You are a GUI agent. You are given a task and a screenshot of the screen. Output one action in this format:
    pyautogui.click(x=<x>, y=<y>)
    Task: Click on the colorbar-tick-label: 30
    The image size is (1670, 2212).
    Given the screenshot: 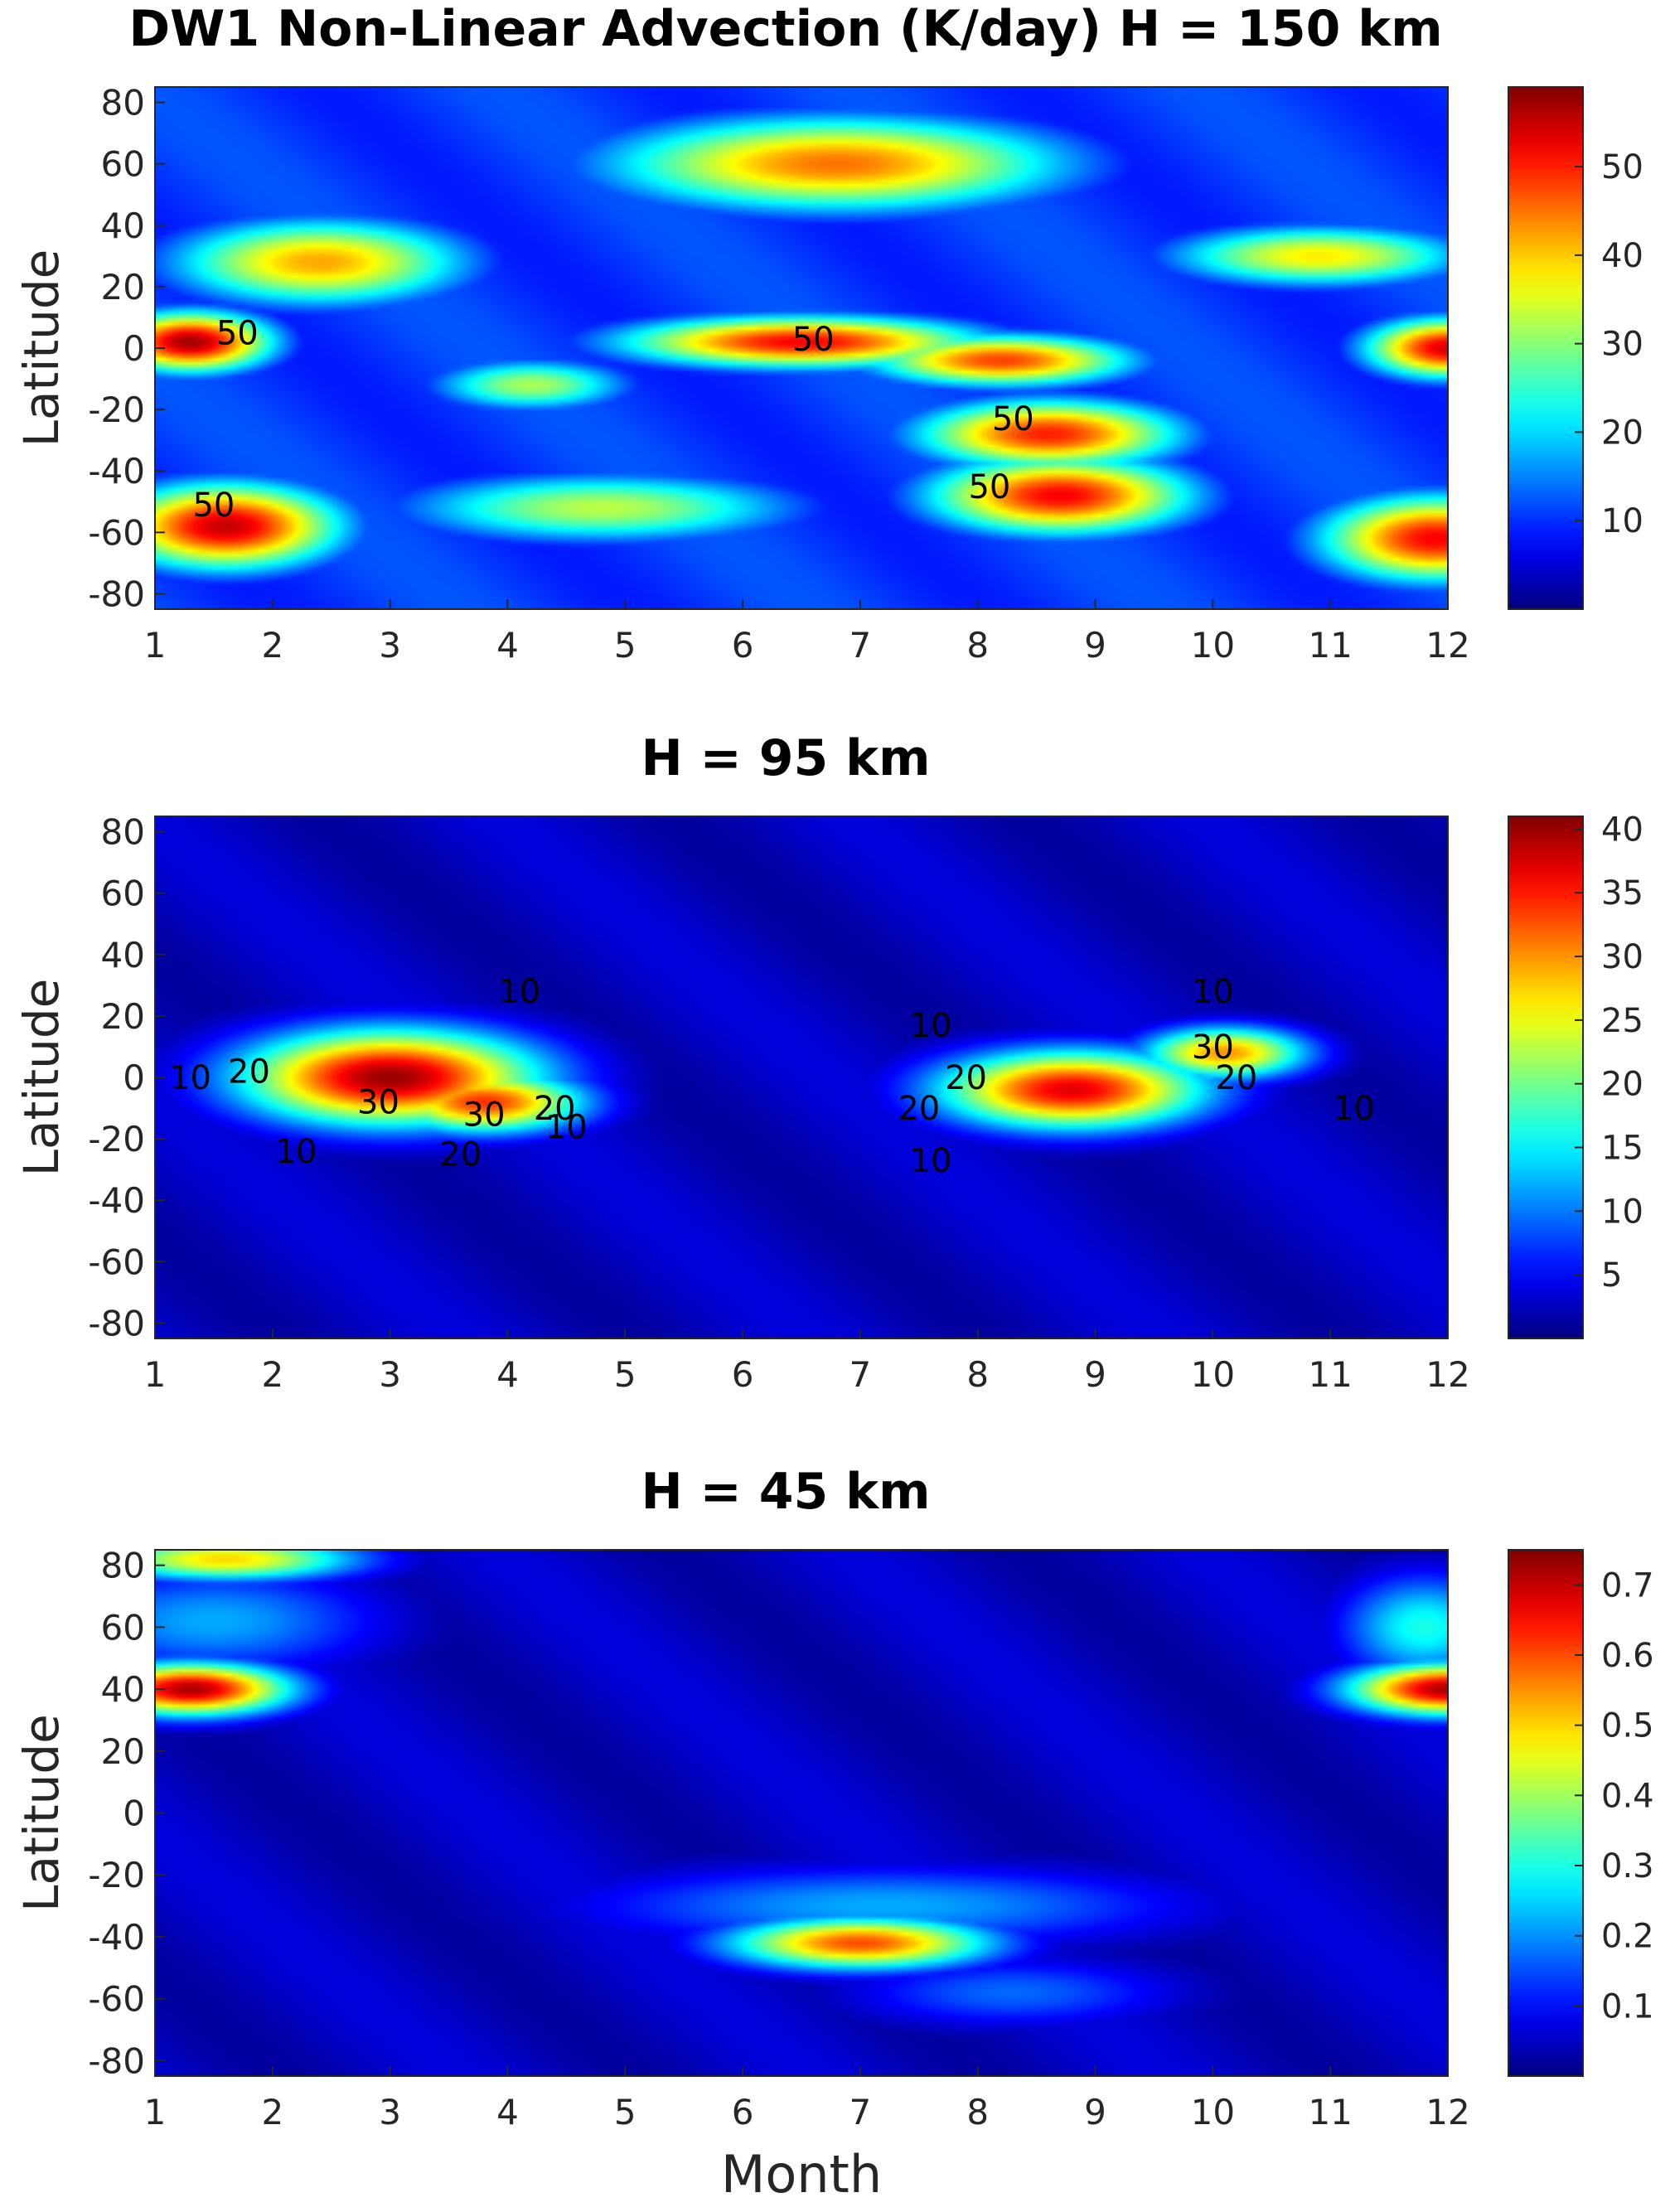 What is the action you would take?
    pyautogui.click(x=1622, y=345)
    